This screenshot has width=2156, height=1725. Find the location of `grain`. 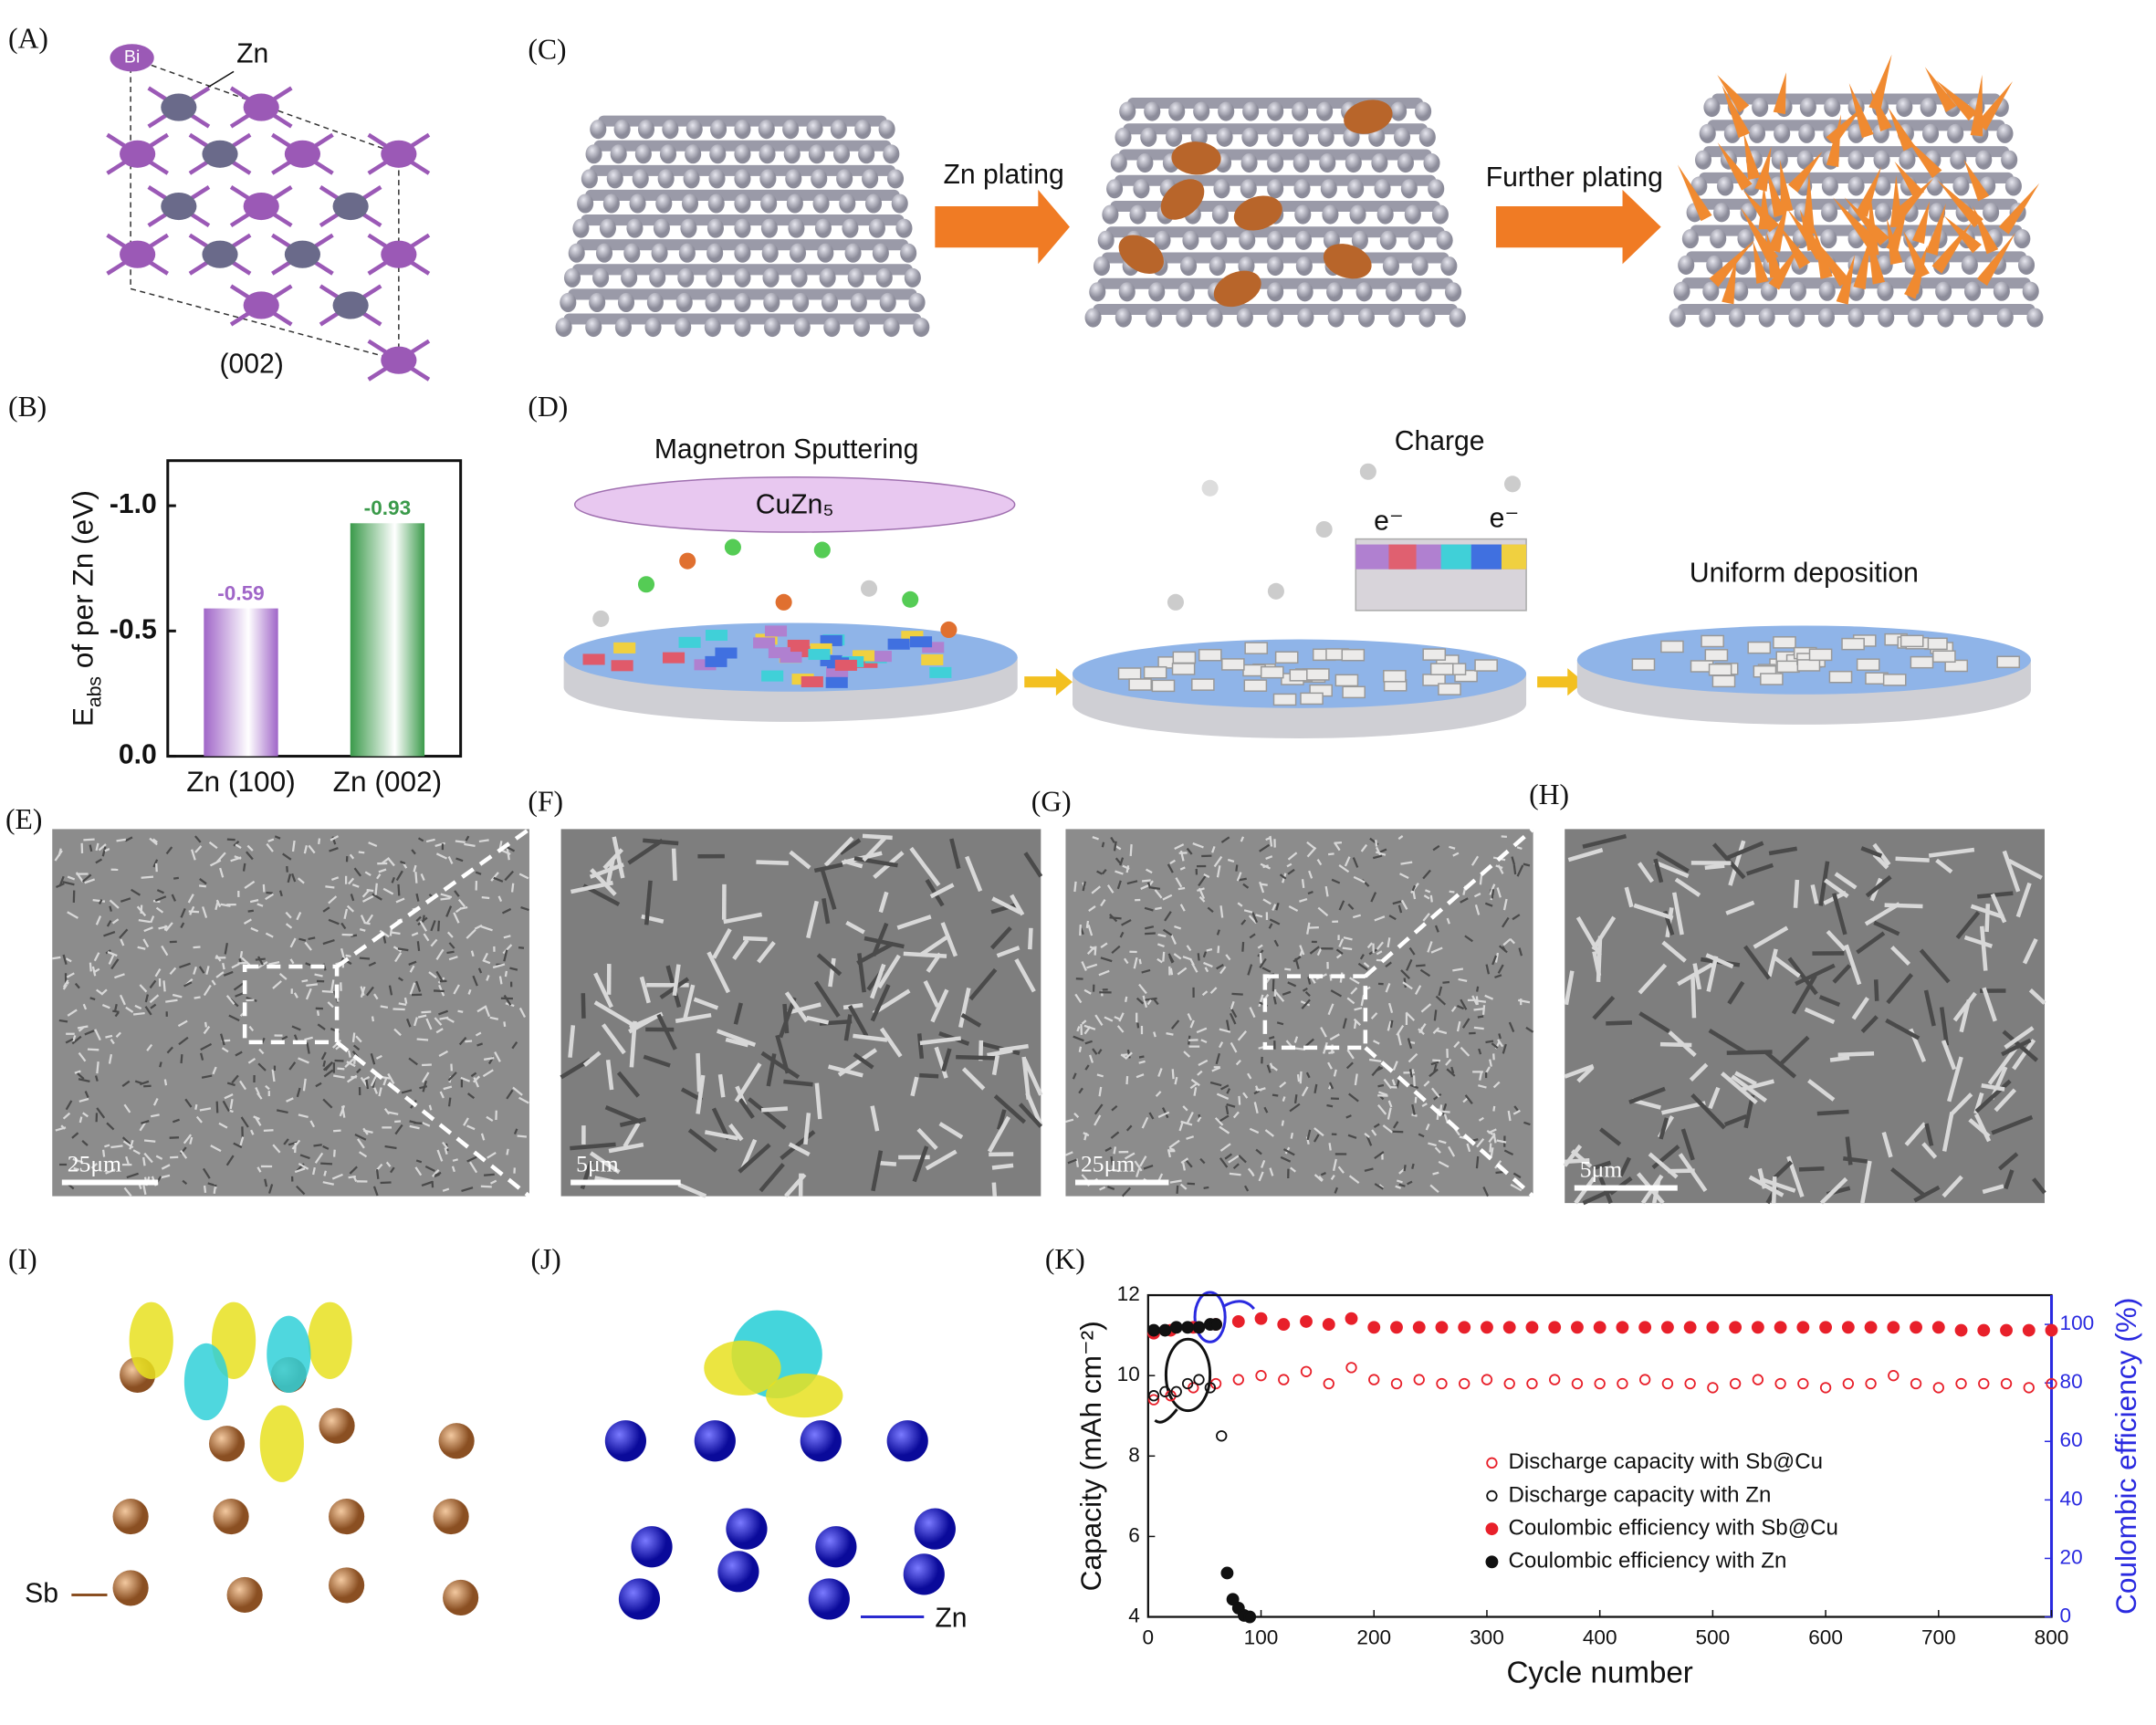

grain is located at coordinates (933, 659).